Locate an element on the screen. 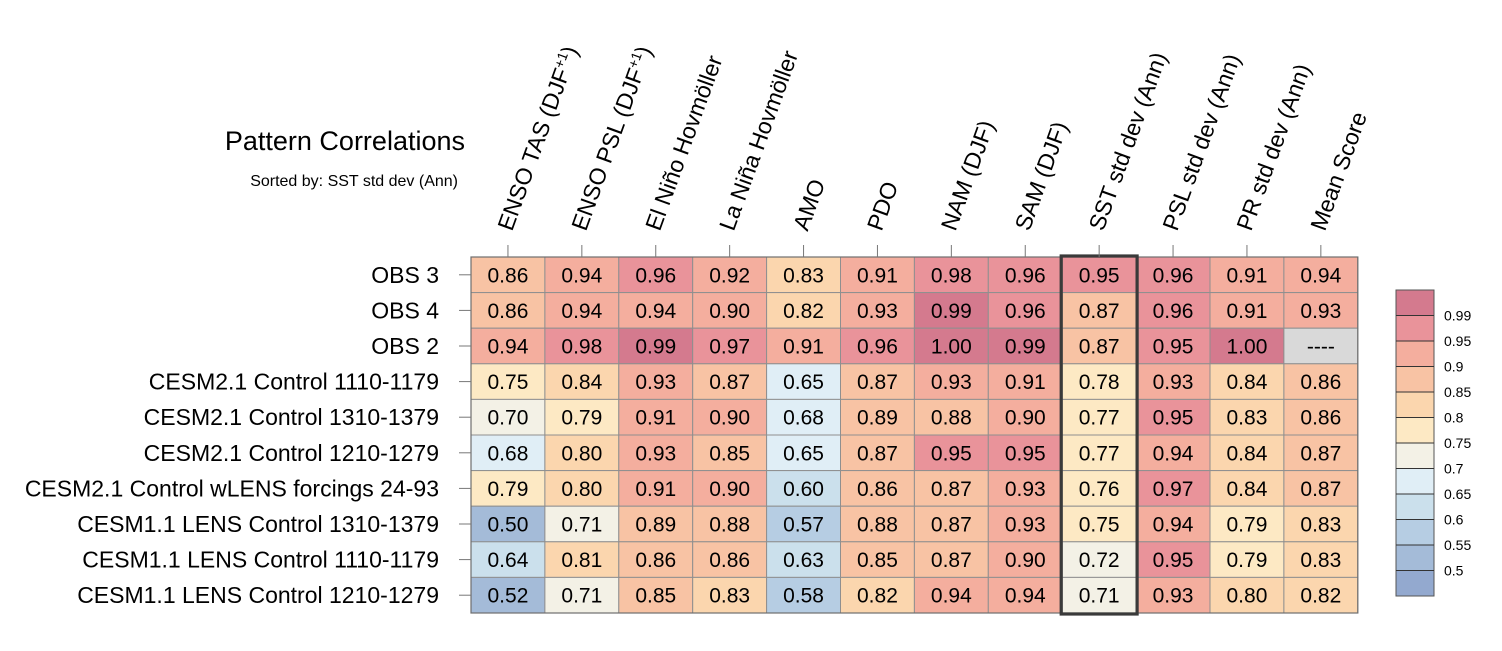 The image size is (1502, 651). row-label: CESM2.1 Control 1210-1279 is located at coordinates (291, 453).